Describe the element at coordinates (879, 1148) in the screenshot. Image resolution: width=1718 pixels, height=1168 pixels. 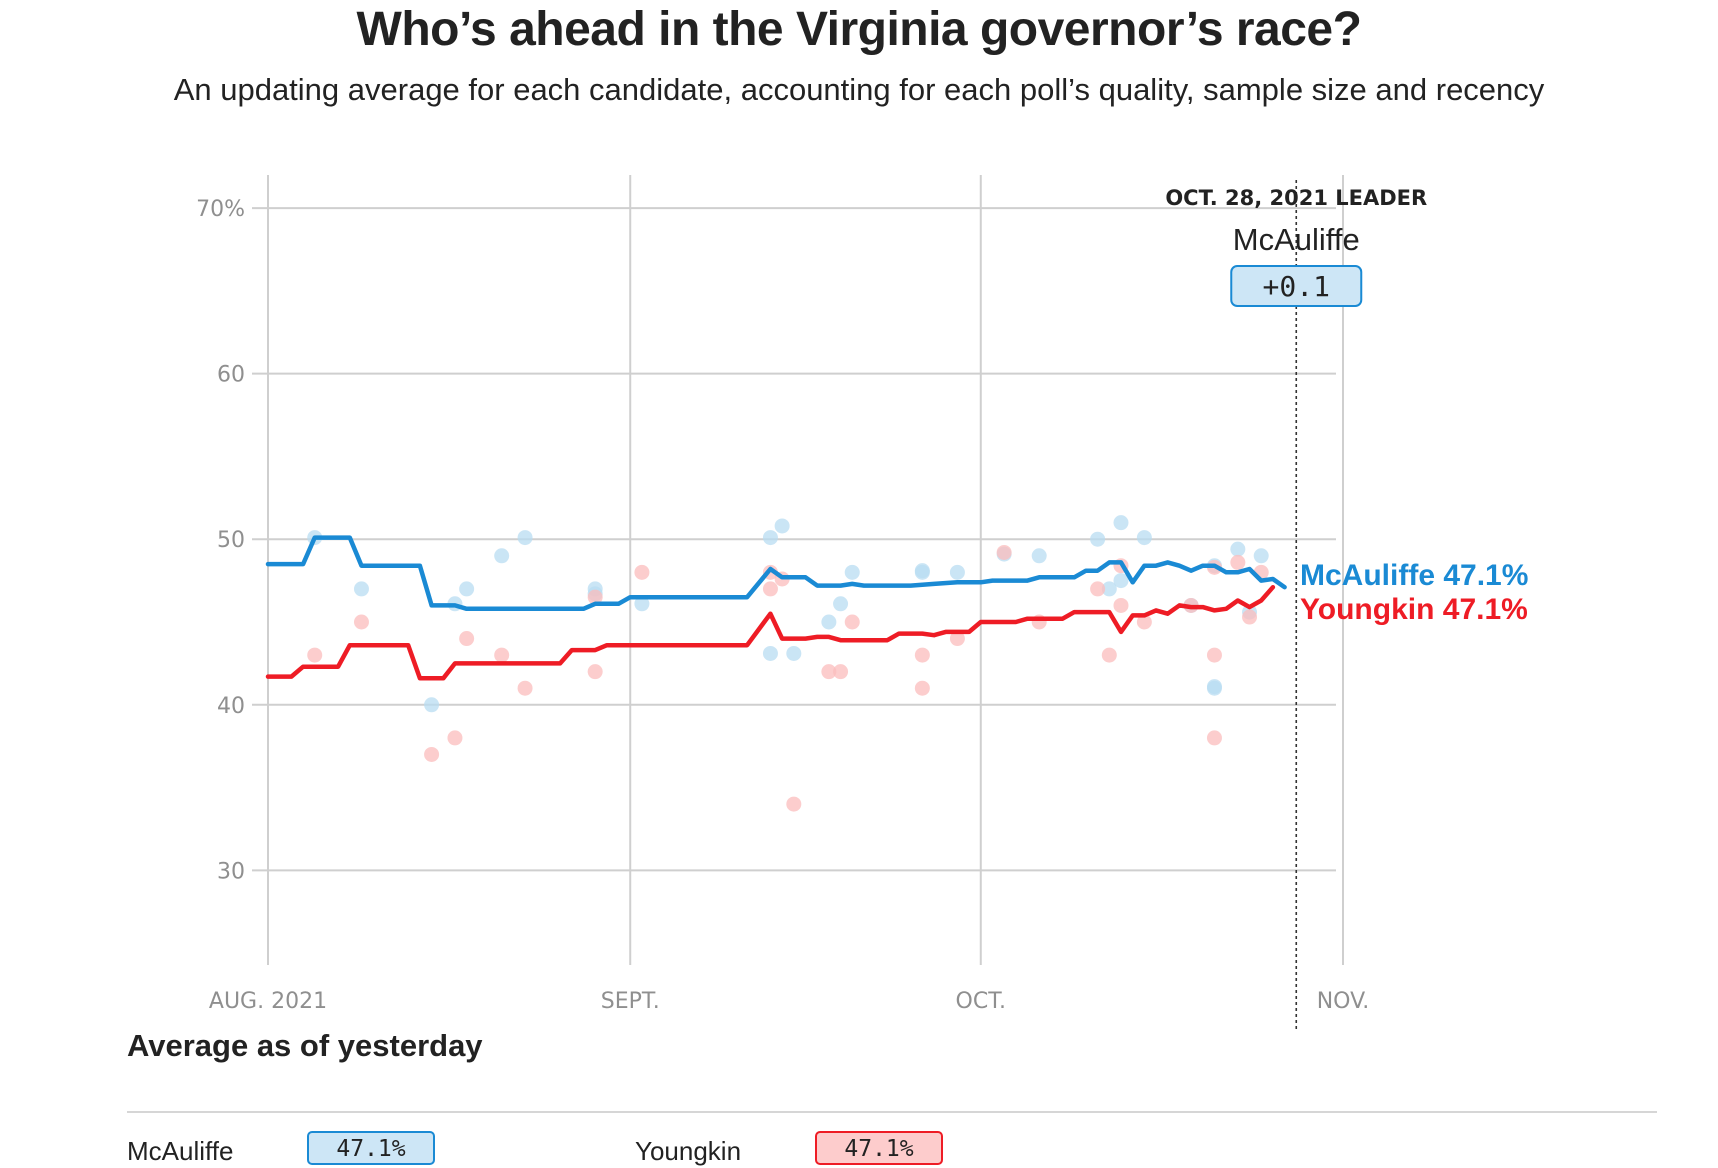
I see `average-value-youngkin: 47.1%` at that location.